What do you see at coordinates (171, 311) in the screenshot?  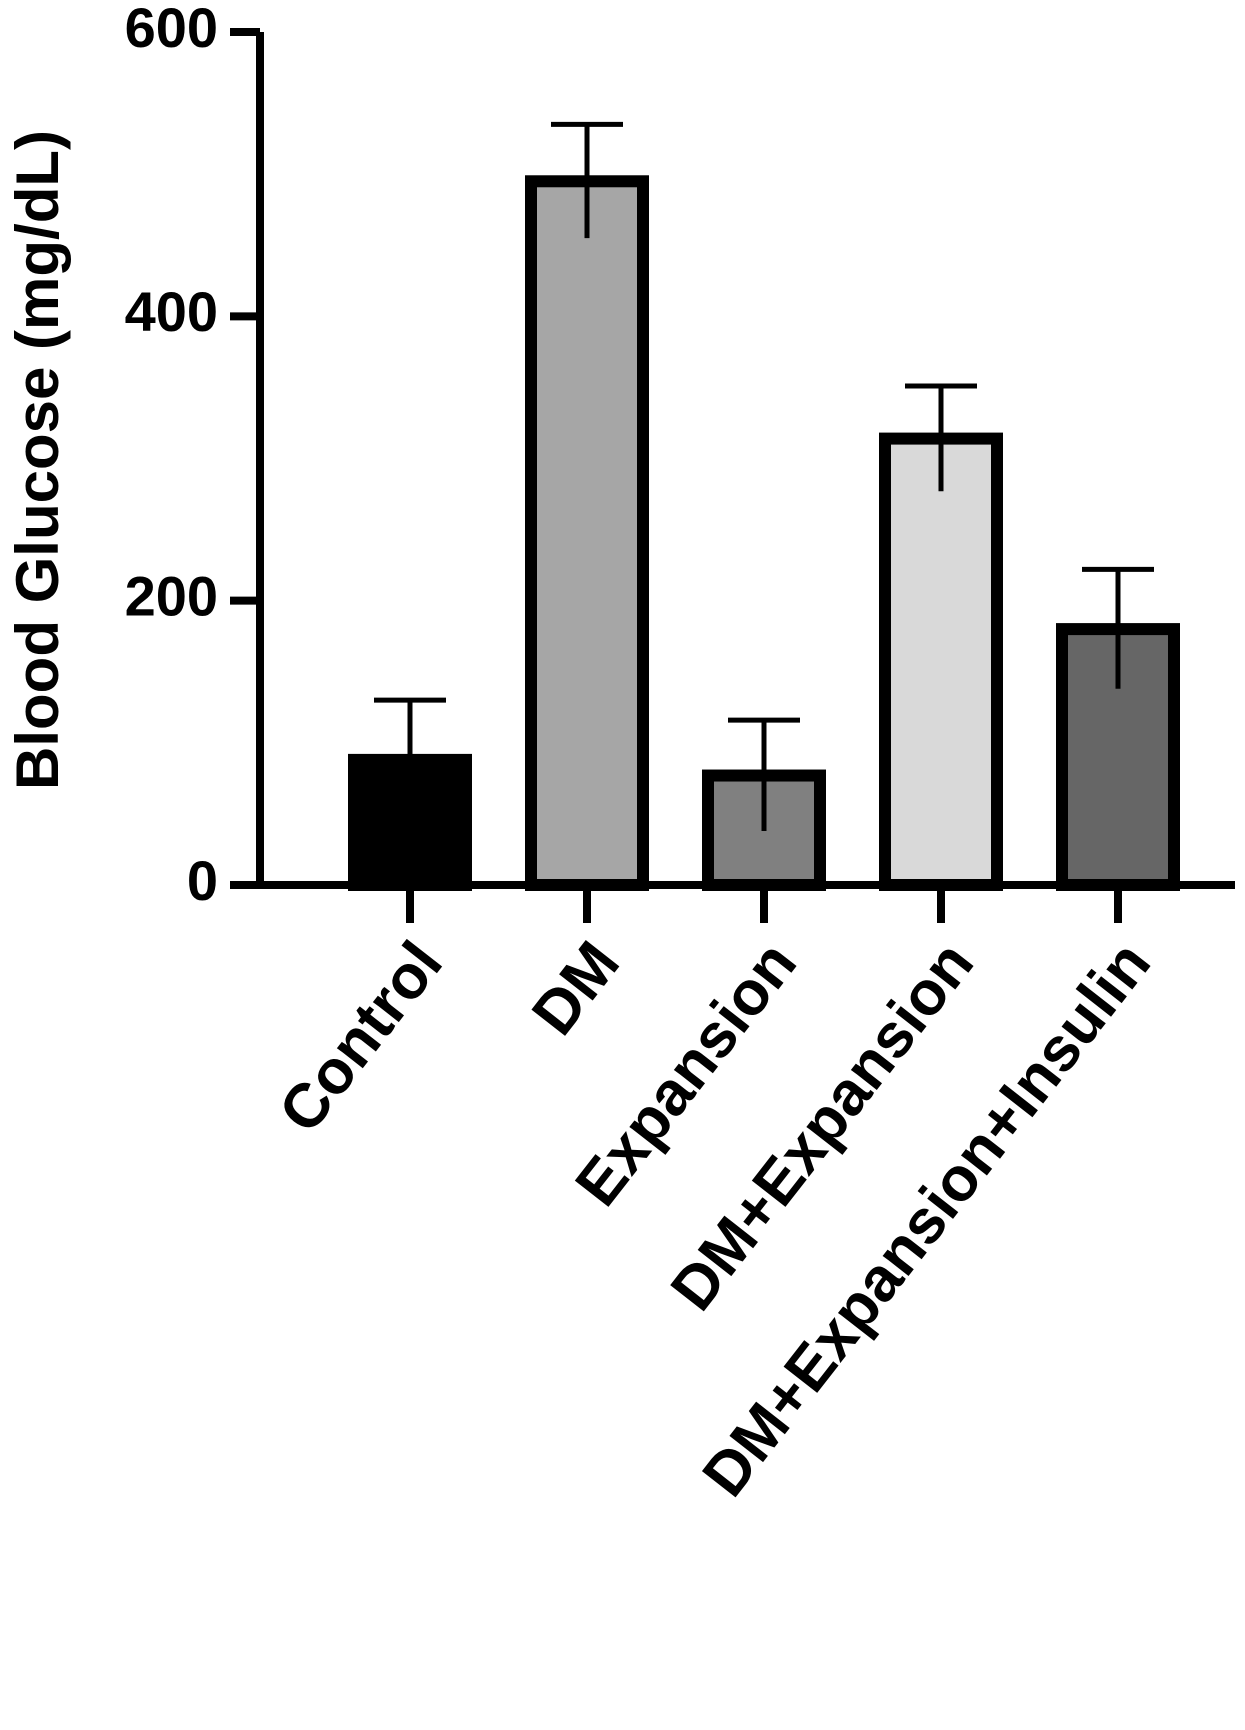 I see `y-tick-label: 400` at bounding box center [171, 311].